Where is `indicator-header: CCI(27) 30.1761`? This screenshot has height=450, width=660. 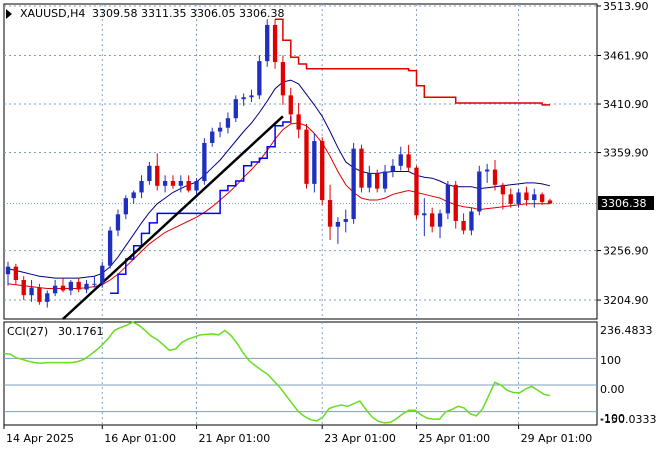 indicator-header: CCI(27) 30.1761 is located at coordinates (55, 331).